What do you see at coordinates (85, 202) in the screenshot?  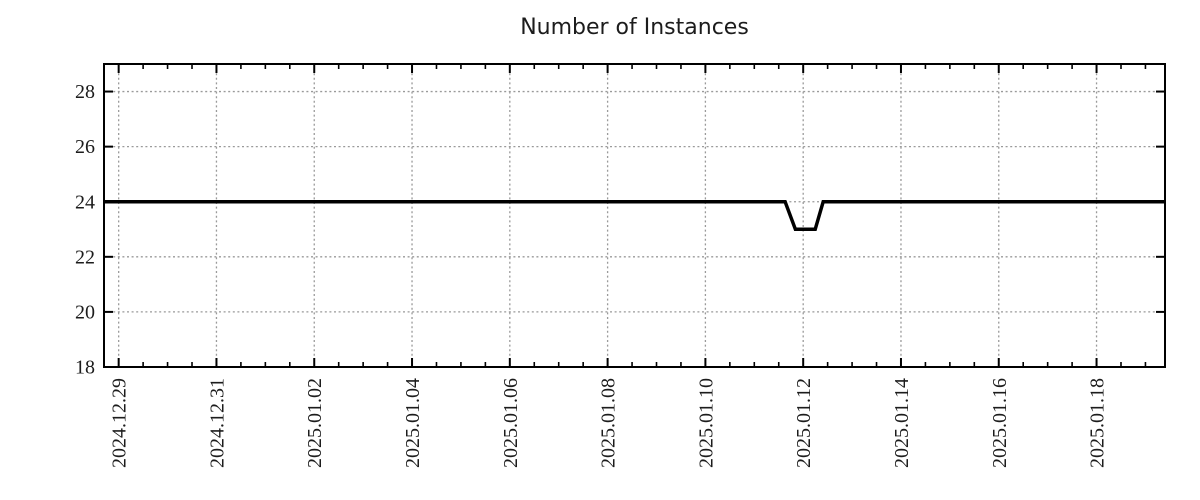 I see `y-tick-label: 24` at bounding box center [85, 202].